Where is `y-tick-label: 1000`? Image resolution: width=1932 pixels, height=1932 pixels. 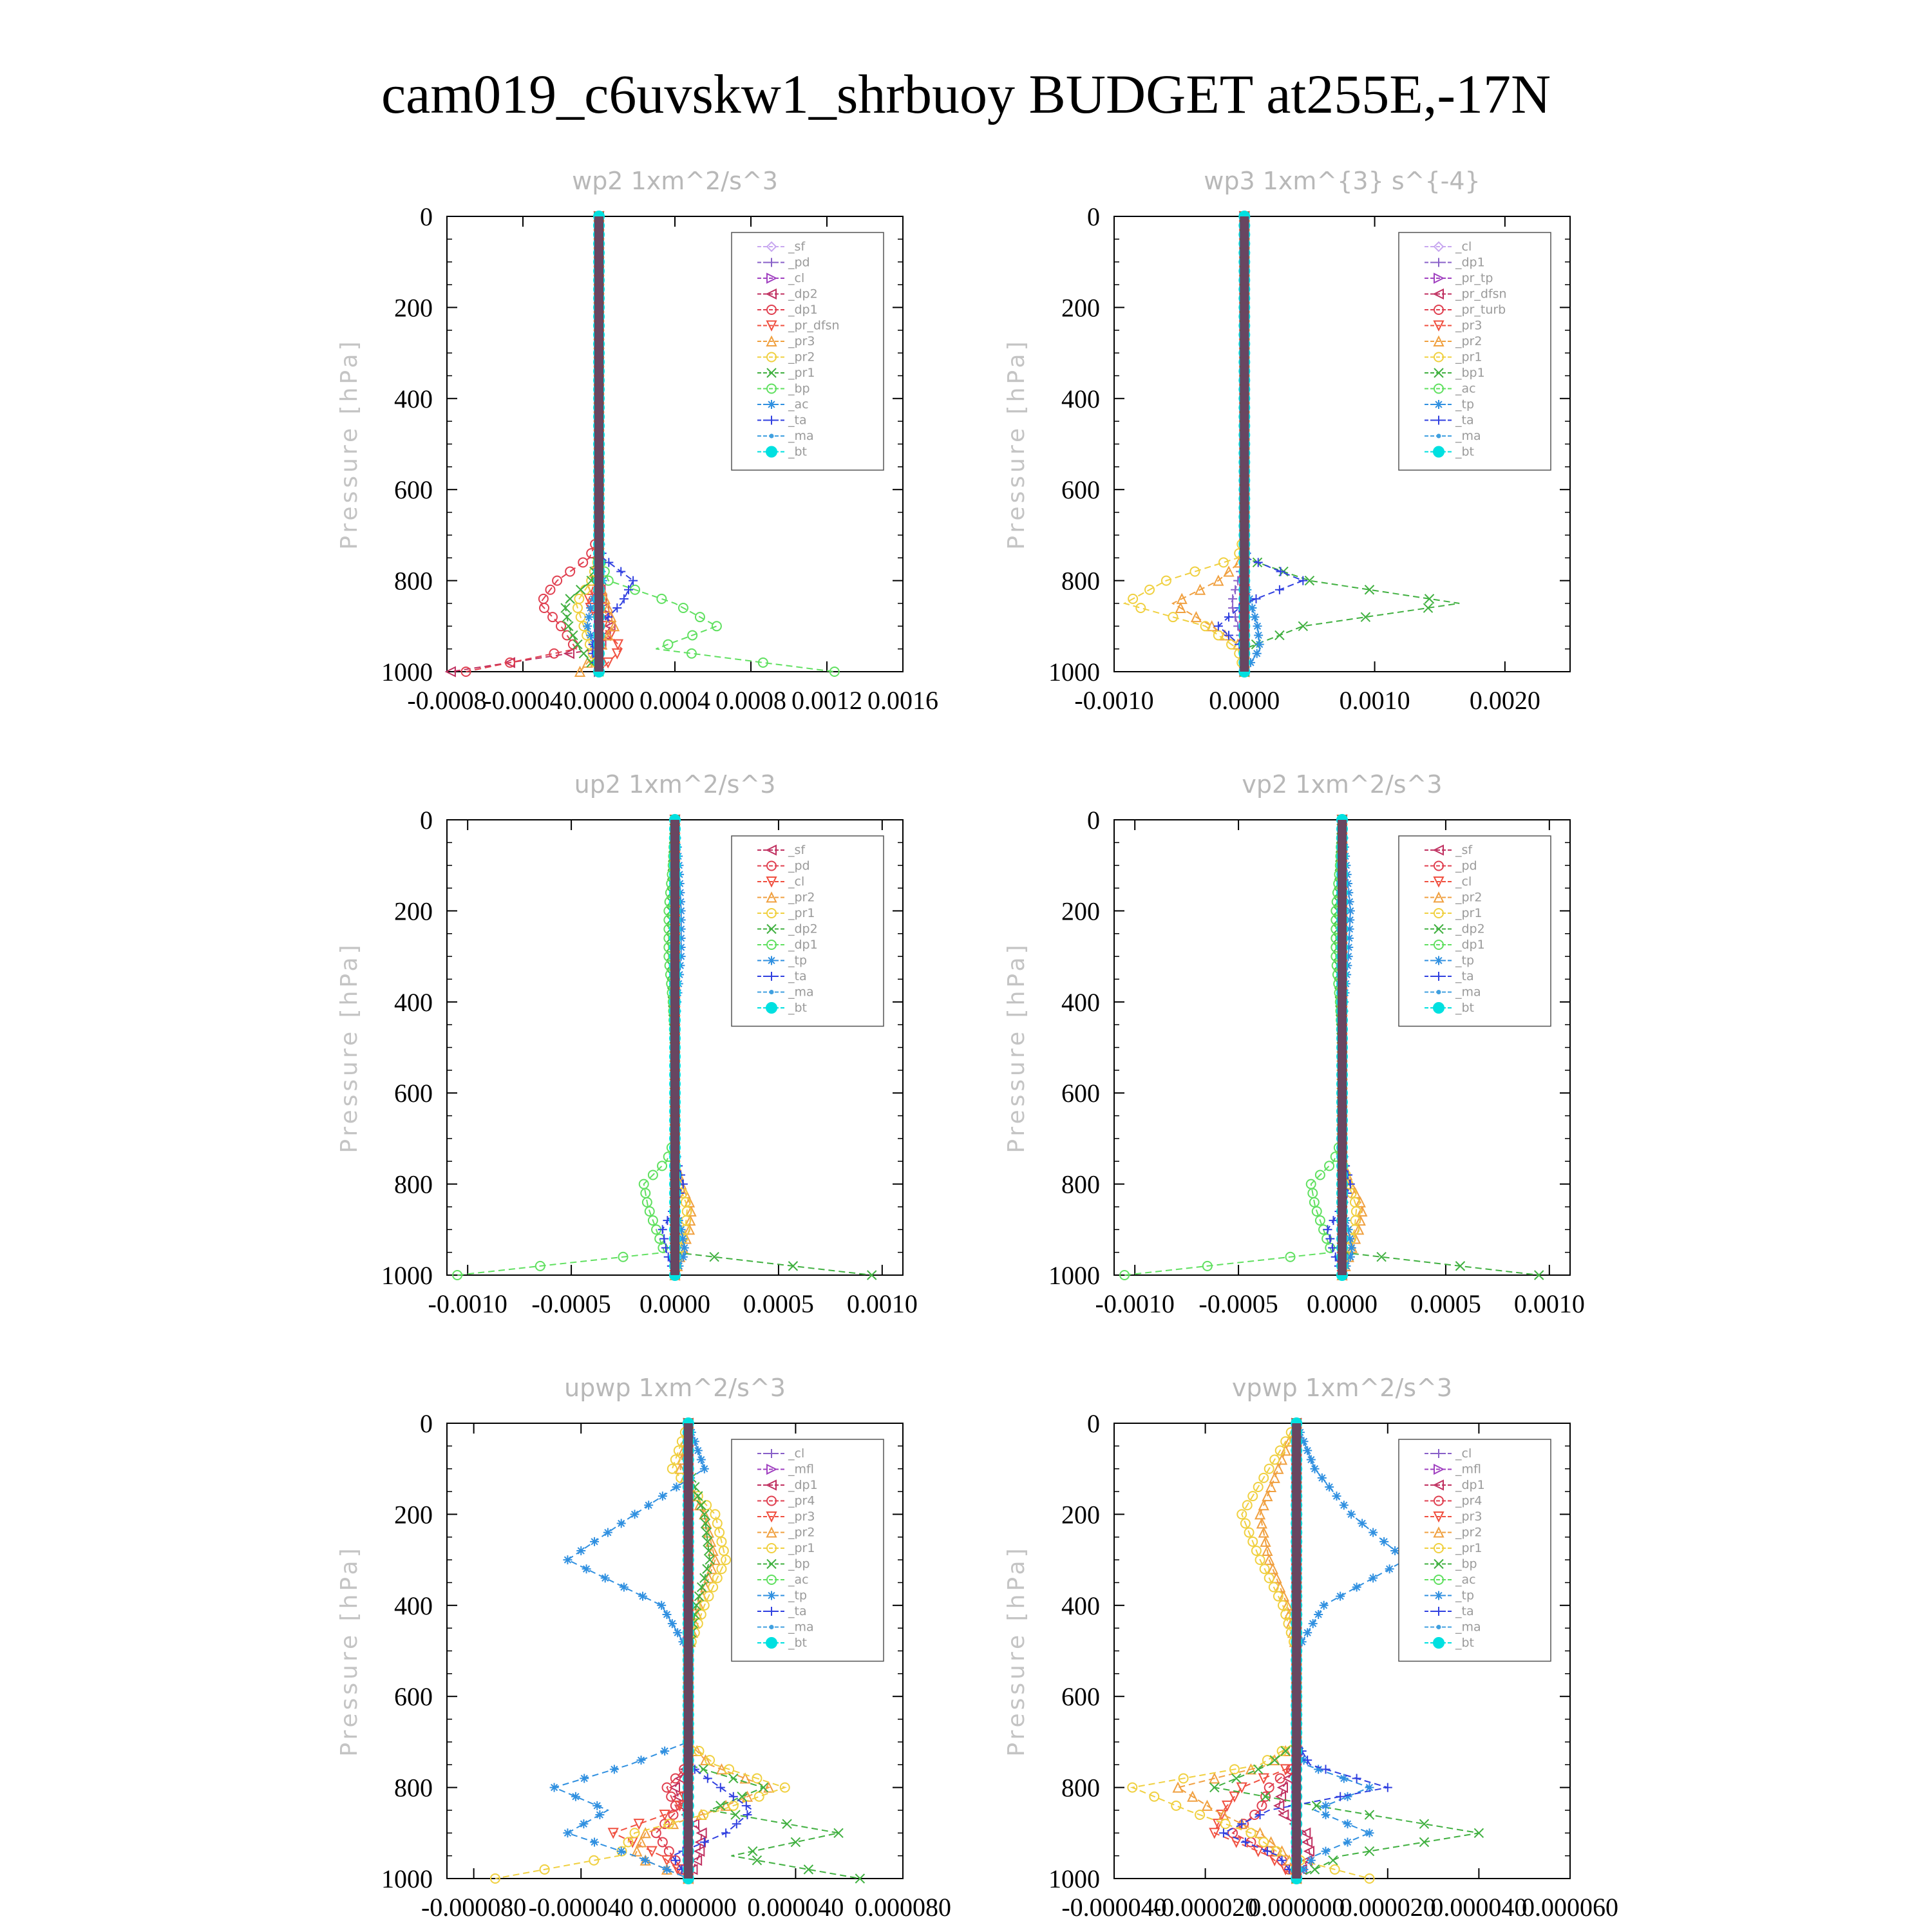 y-tick-label: 1000 is located at coordinates (407, 1878).